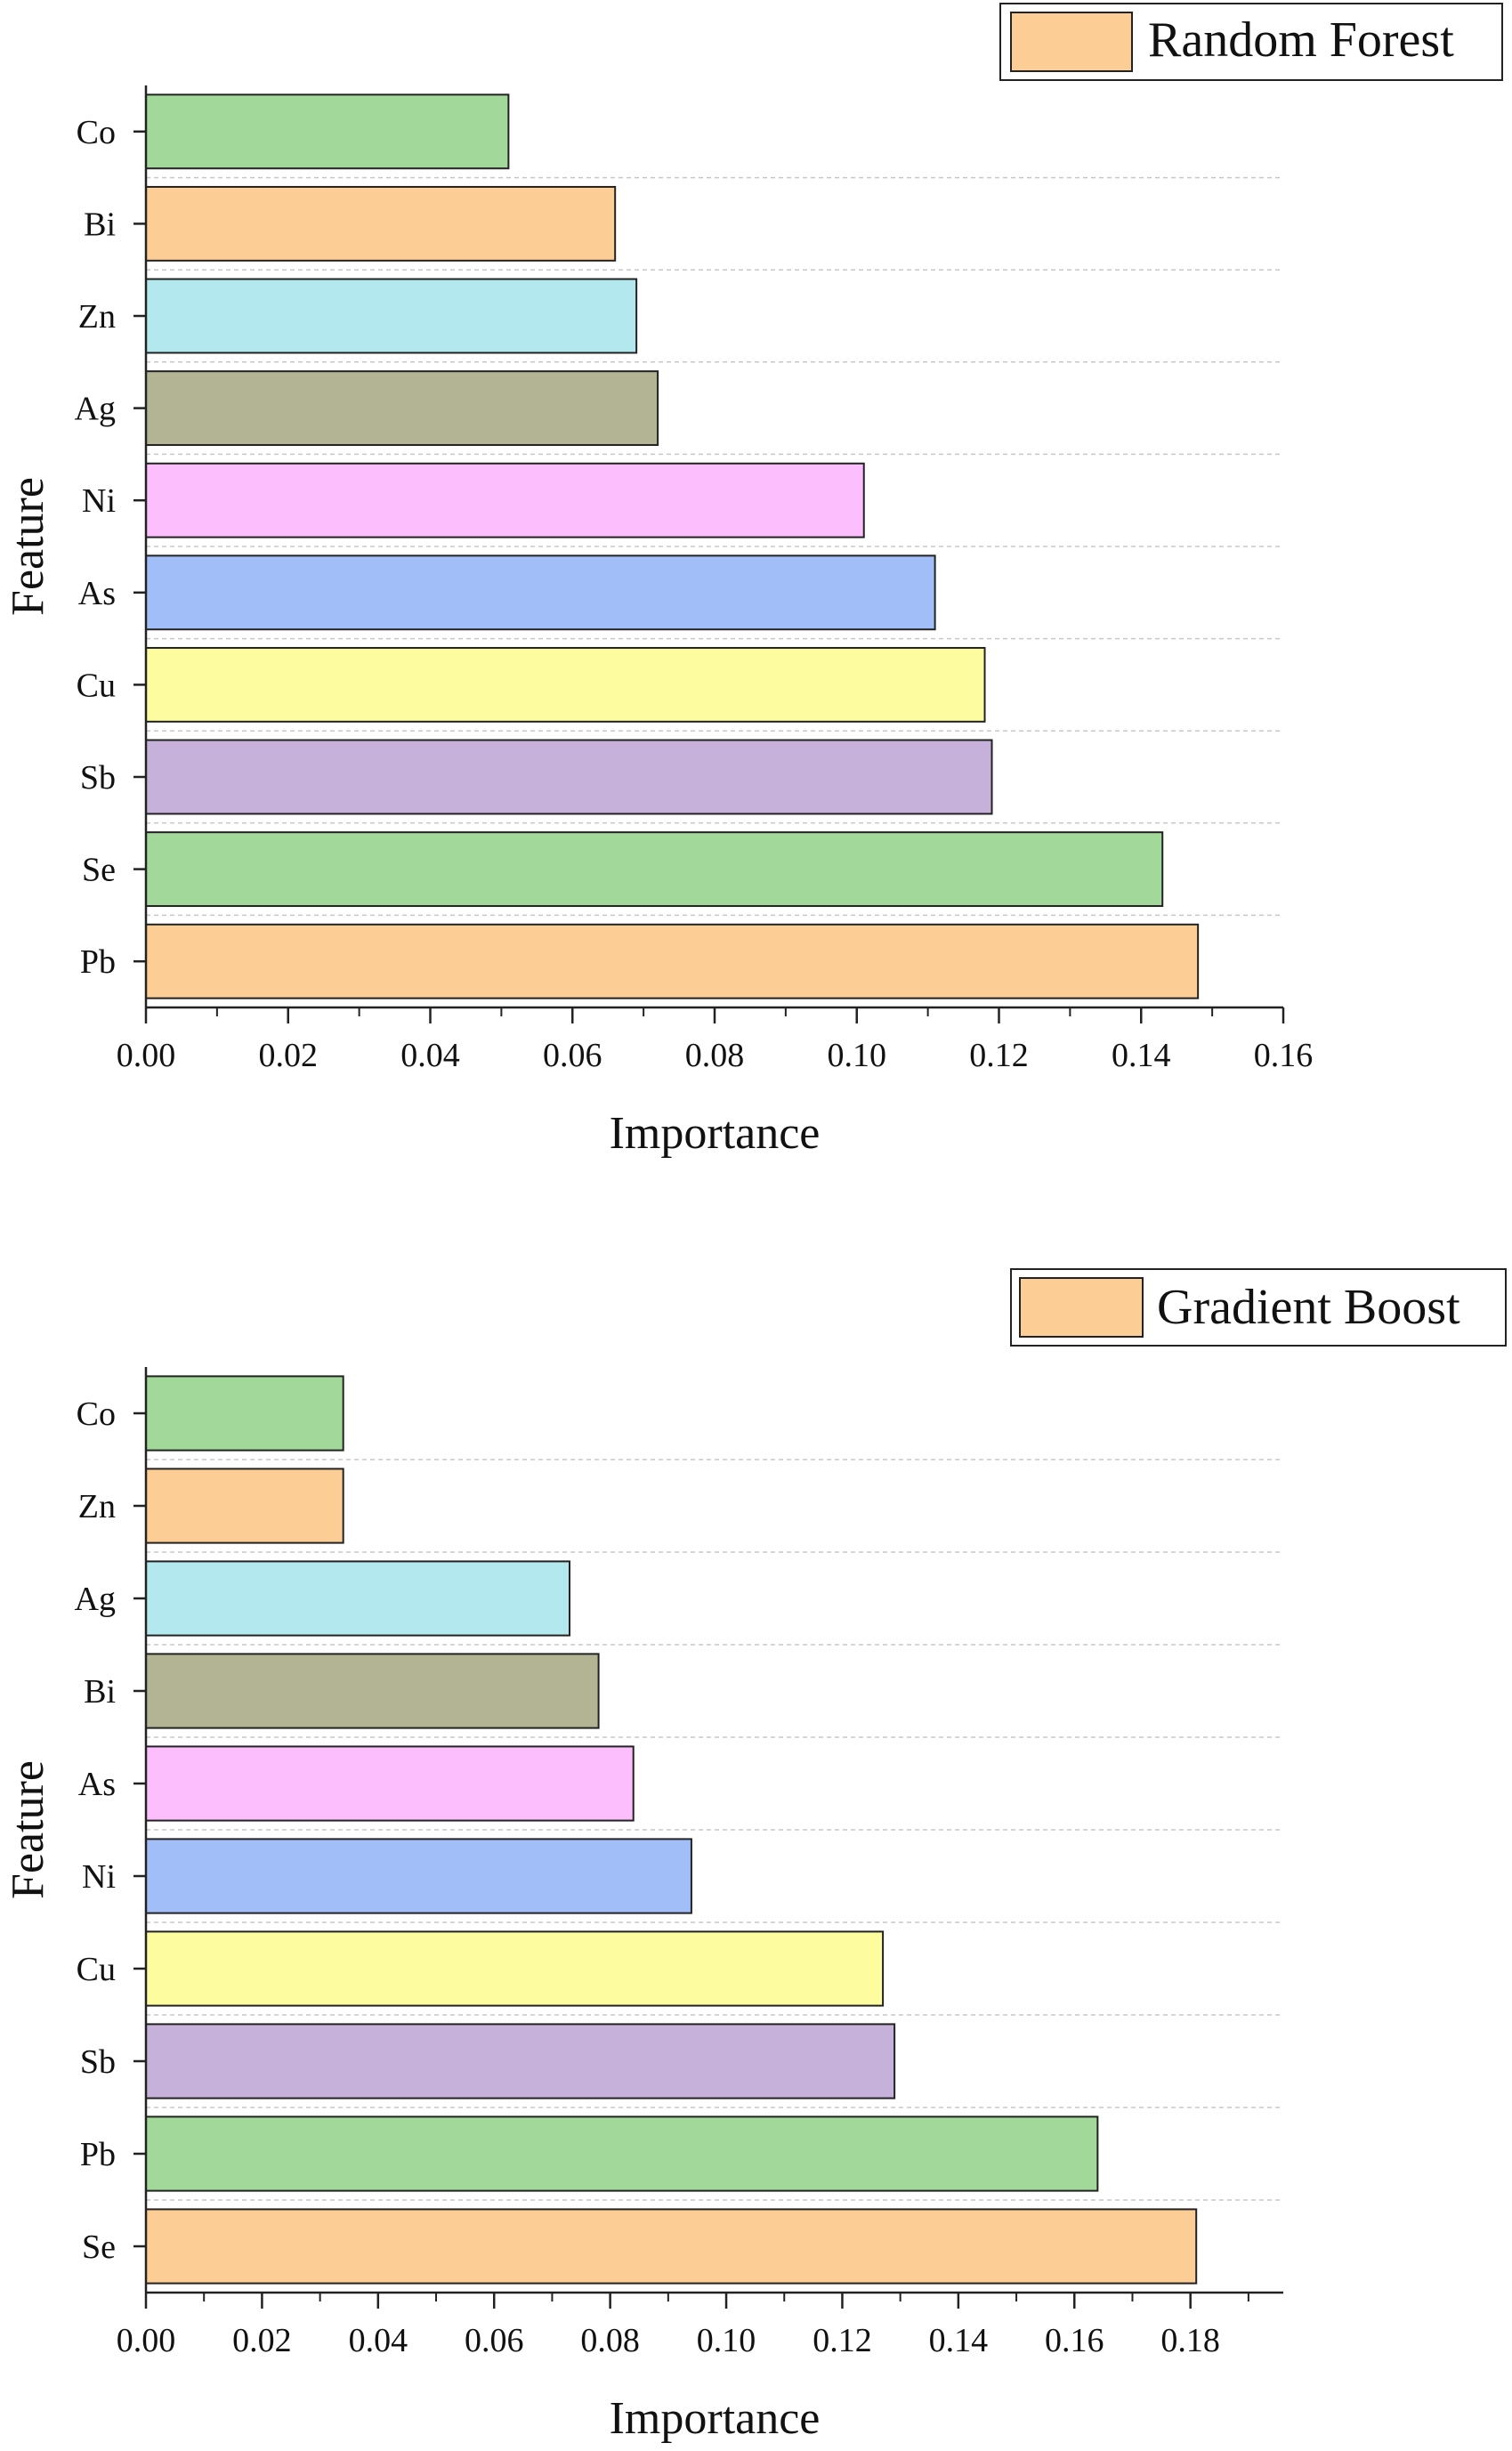 The width and height of the screenshot is (1512, 2451). I want to click on legend-label: Random Forest, so click(1301, 40).